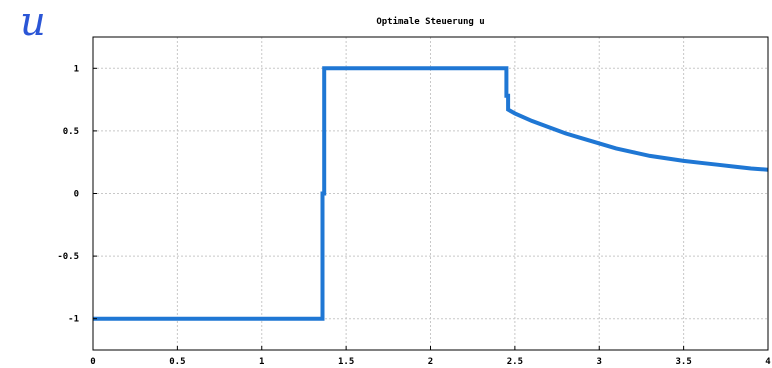  I want to click on x-tick-label: 0, so click(92, 362).